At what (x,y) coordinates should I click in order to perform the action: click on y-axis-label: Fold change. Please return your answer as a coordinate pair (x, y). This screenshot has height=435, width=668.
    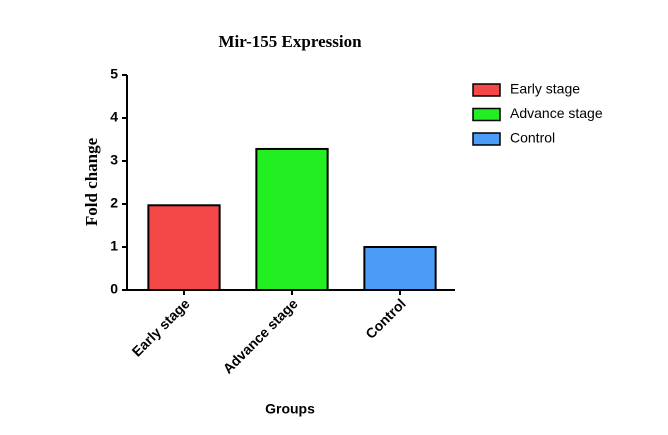
    Looking at the image, I should click on (91, 181).